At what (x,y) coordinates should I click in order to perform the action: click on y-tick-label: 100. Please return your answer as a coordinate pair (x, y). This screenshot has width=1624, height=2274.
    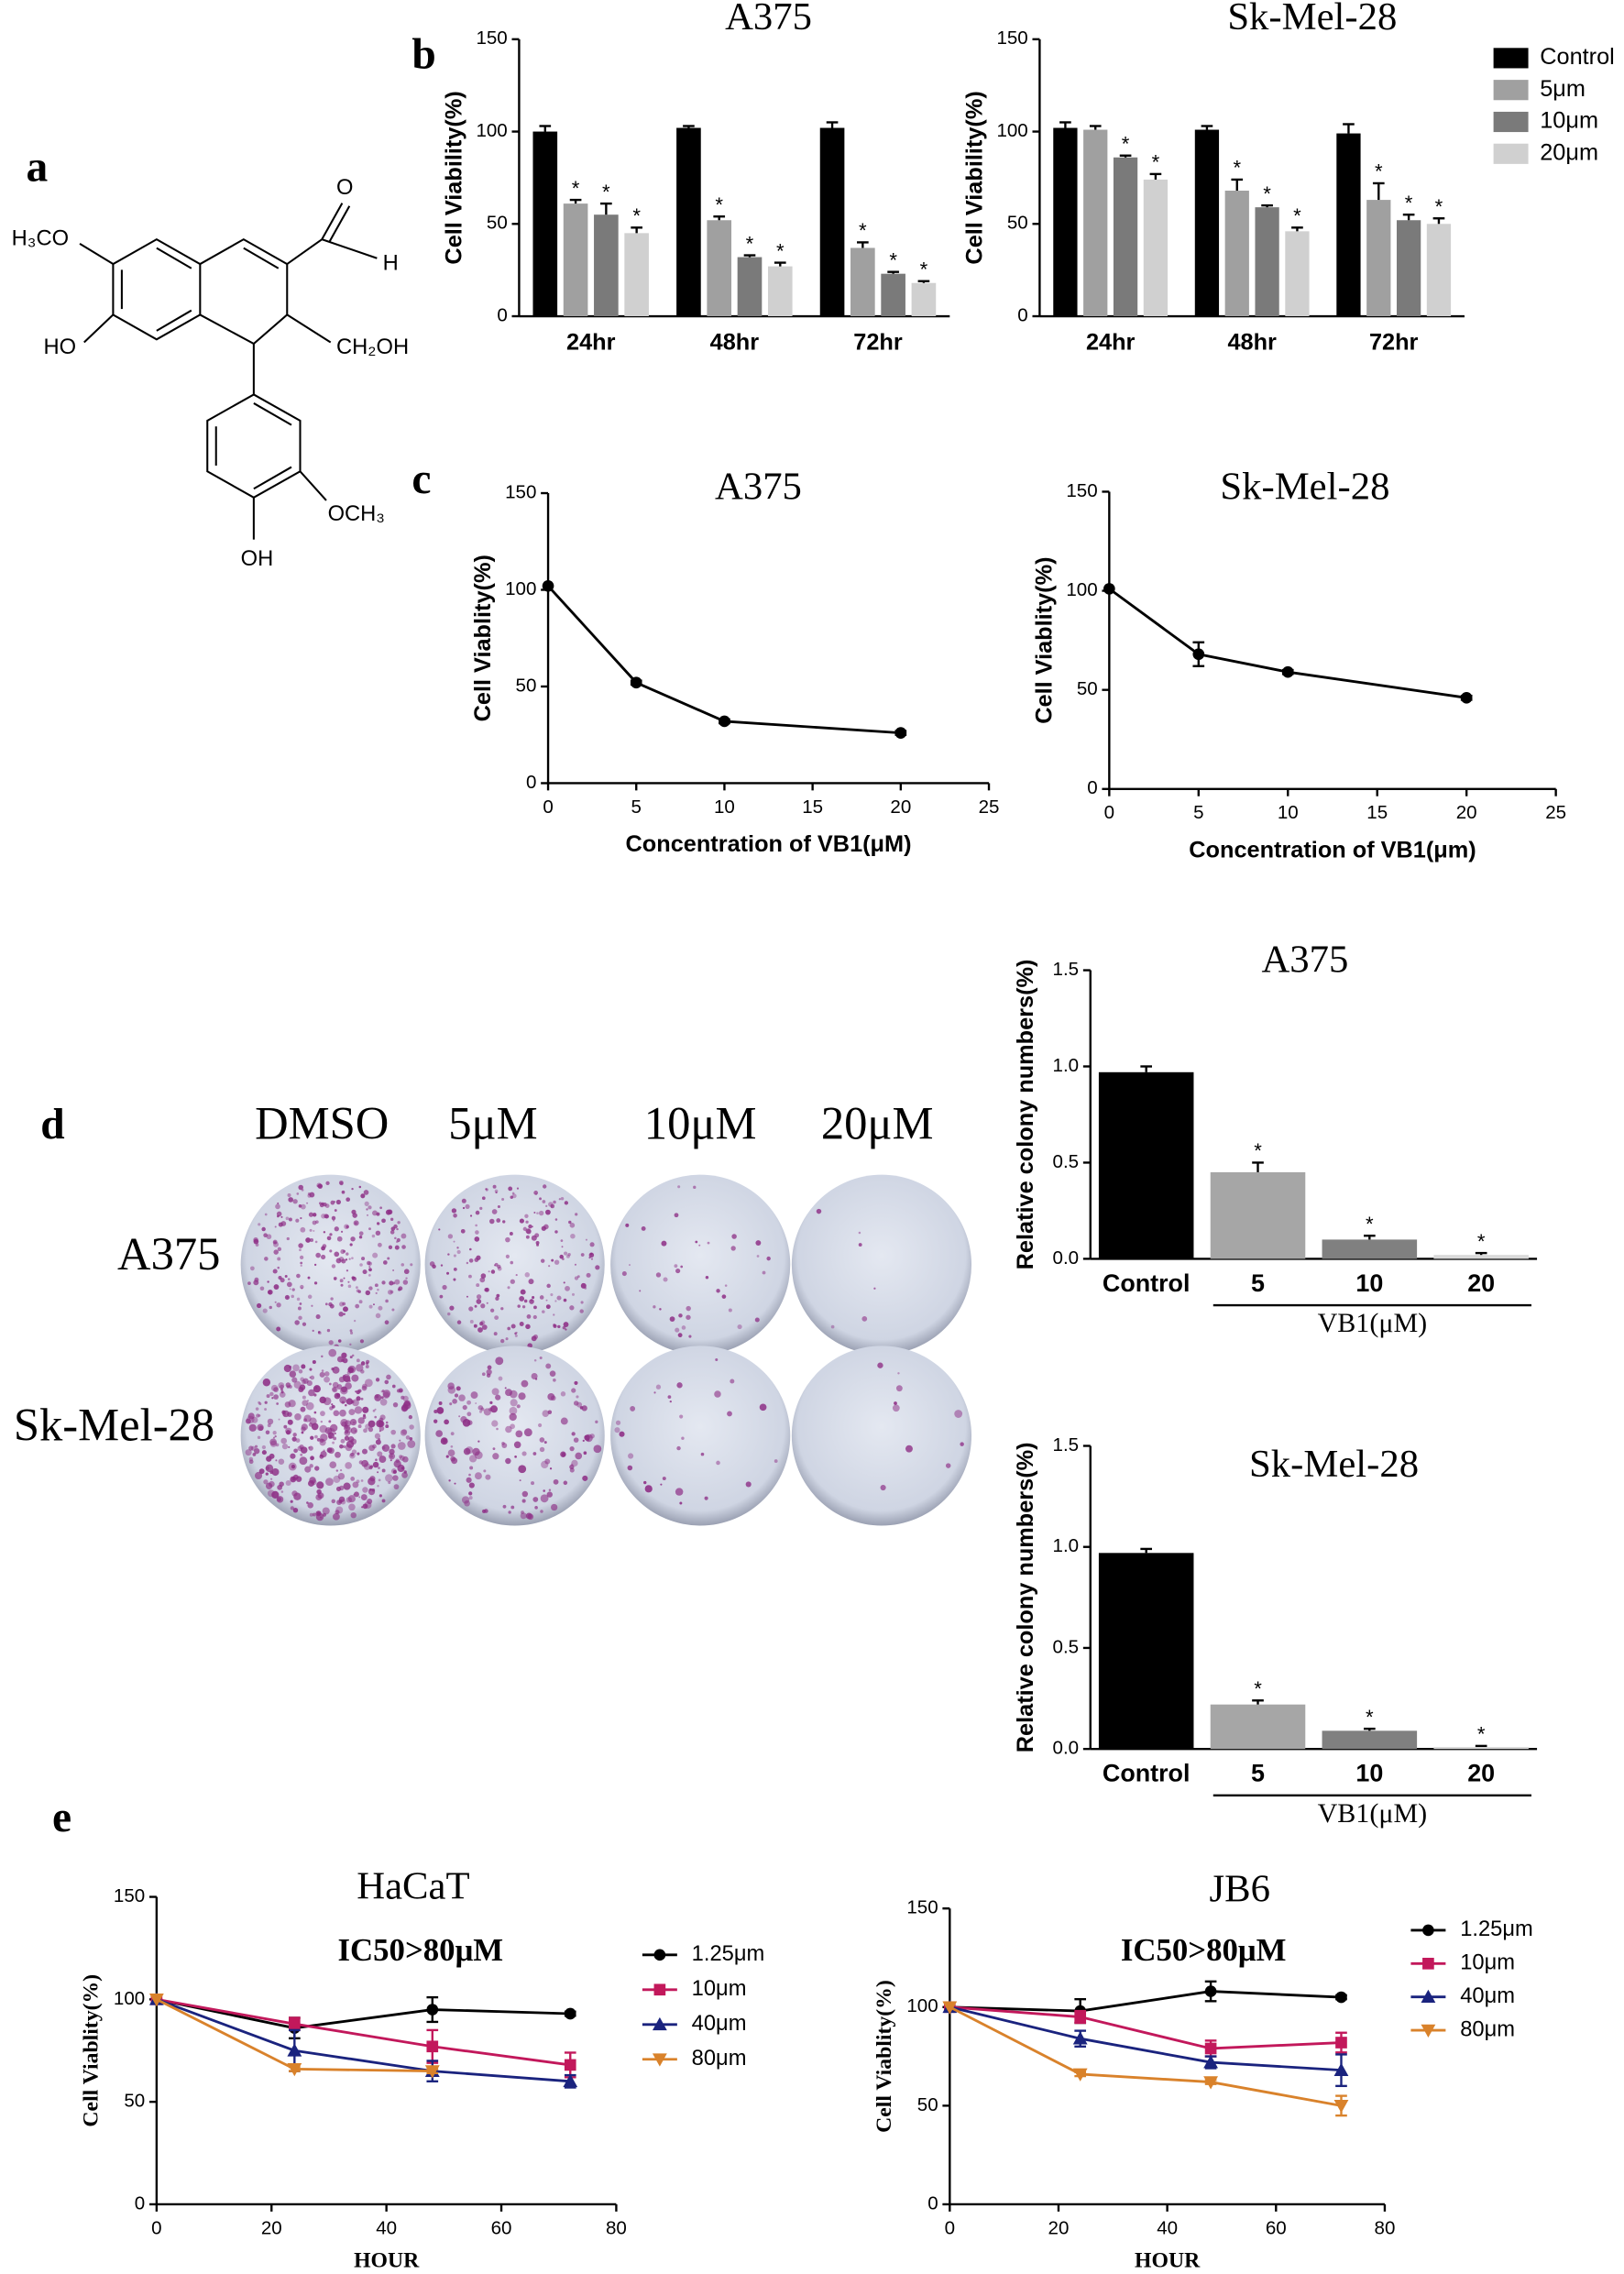
    Looking at the image, I should click on (1081, 589).